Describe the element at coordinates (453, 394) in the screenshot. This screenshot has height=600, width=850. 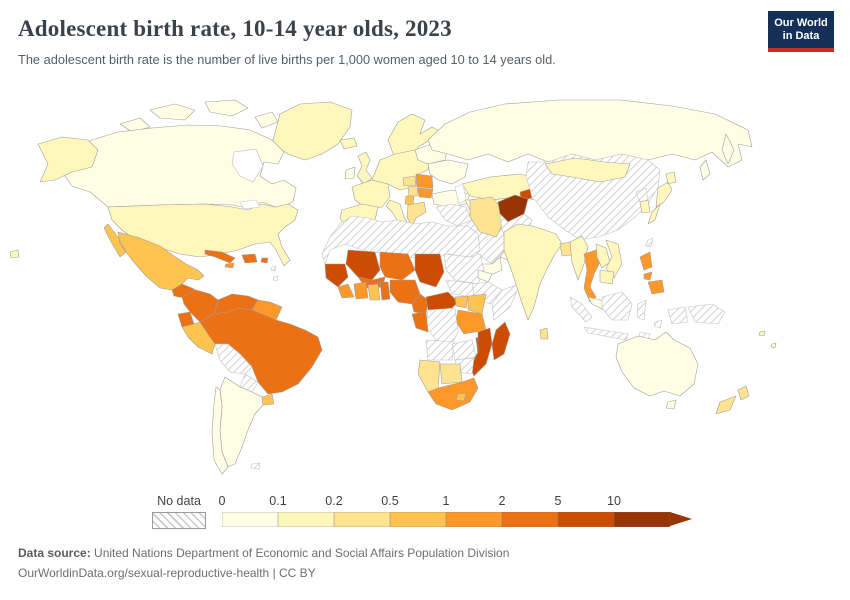
I see `region-south-africa` at that location.